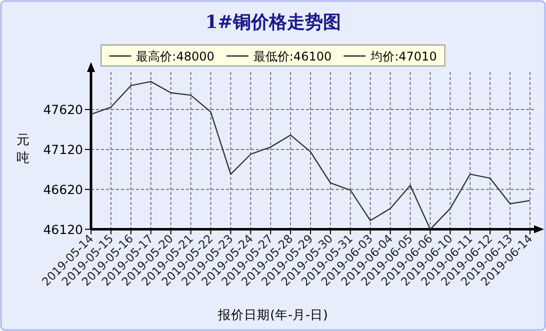  I want to click on text: 最低价:46100, so click(292, 57).